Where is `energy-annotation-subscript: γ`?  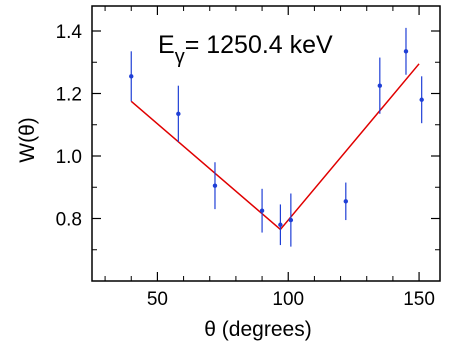 energy-annotation-subscript: γ is located at coordinates (180, 57).